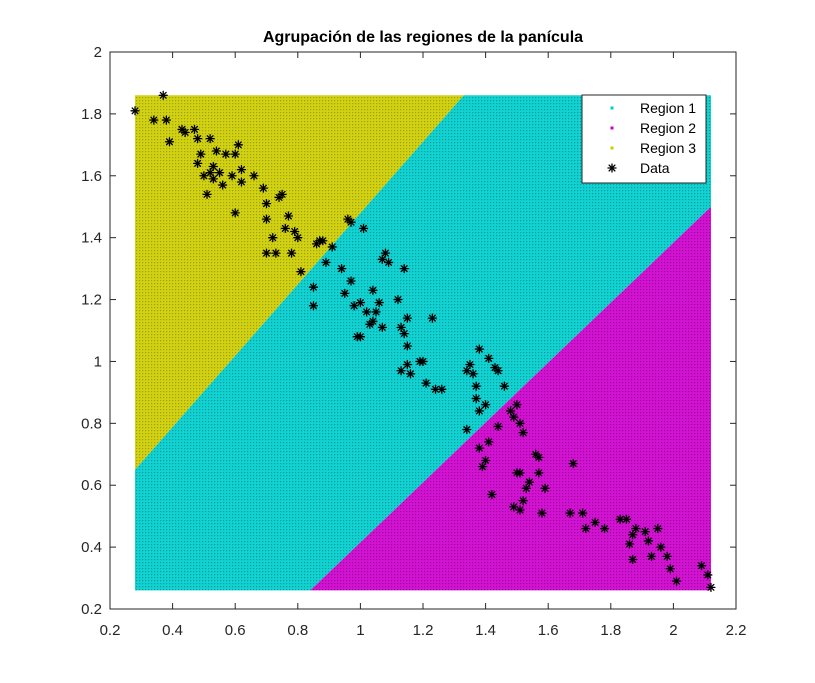  I want to click on x-tick-label: 1.6, so click(548, 630).